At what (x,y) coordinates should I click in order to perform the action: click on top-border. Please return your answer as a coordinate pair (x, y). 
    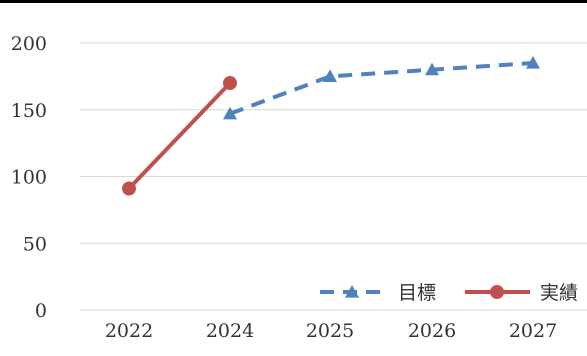
    Looking at the image, I should click on (293, 1).